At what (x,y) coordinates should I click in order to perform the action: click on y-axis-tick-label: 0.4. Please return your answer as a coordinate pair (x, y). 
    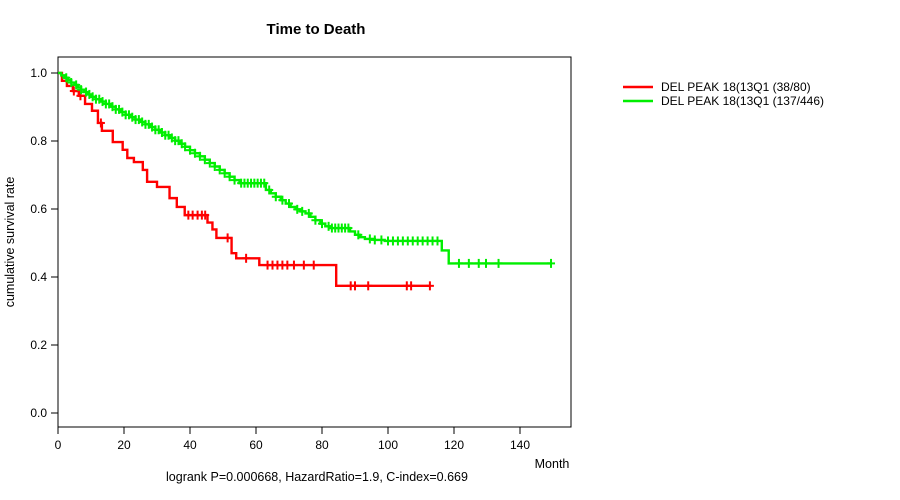
    Looking at the image, I should click on (38, 277).